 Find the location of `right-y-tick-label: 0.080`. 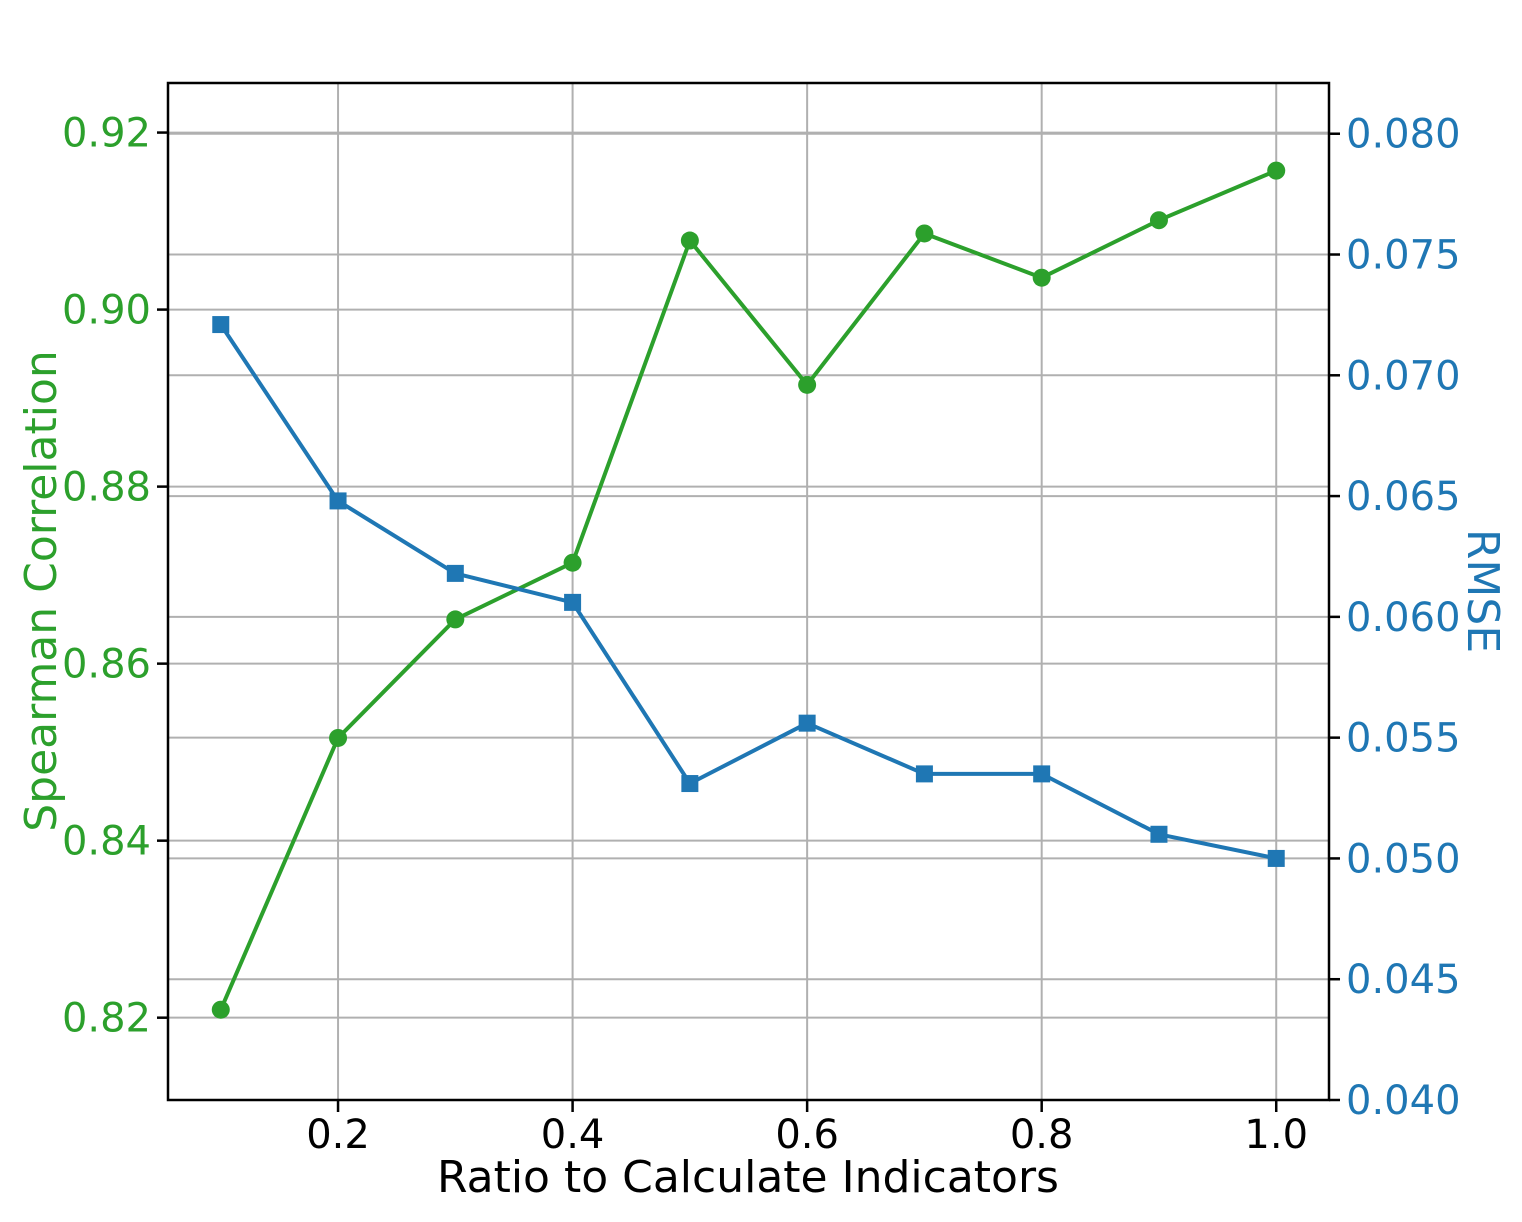

right-y-tick-label: 0.080 is located at coordinates (1403, 135).